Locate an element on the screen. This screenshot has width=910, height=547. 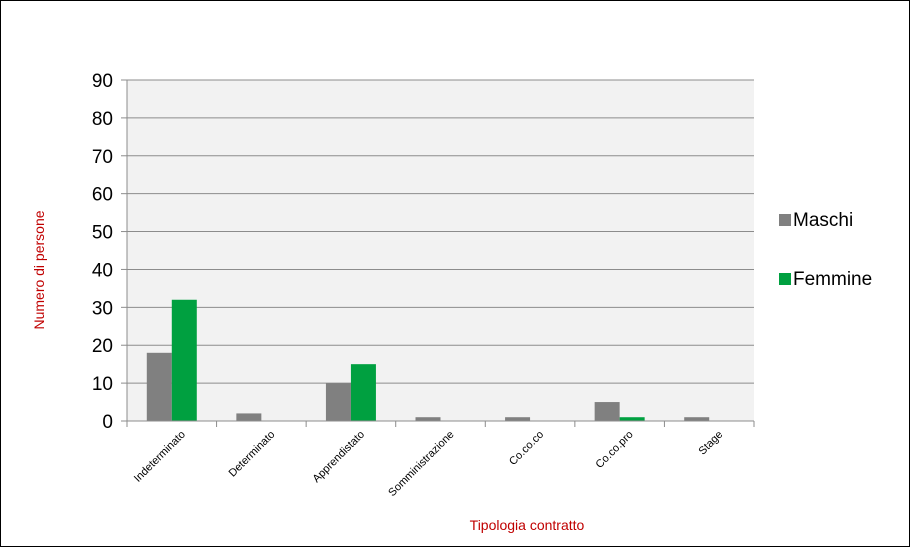
x-tick-label: Stage is located at coordinates (711, 443).